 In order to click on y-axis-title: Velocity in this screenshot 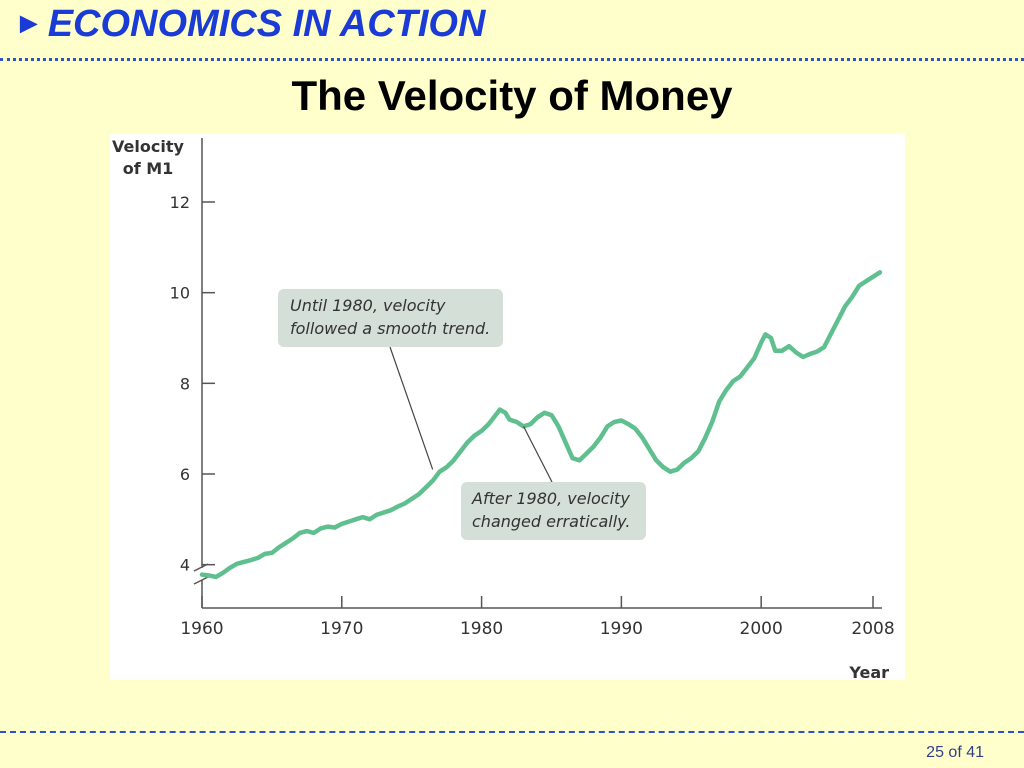, I will do `click(148, 146)`.